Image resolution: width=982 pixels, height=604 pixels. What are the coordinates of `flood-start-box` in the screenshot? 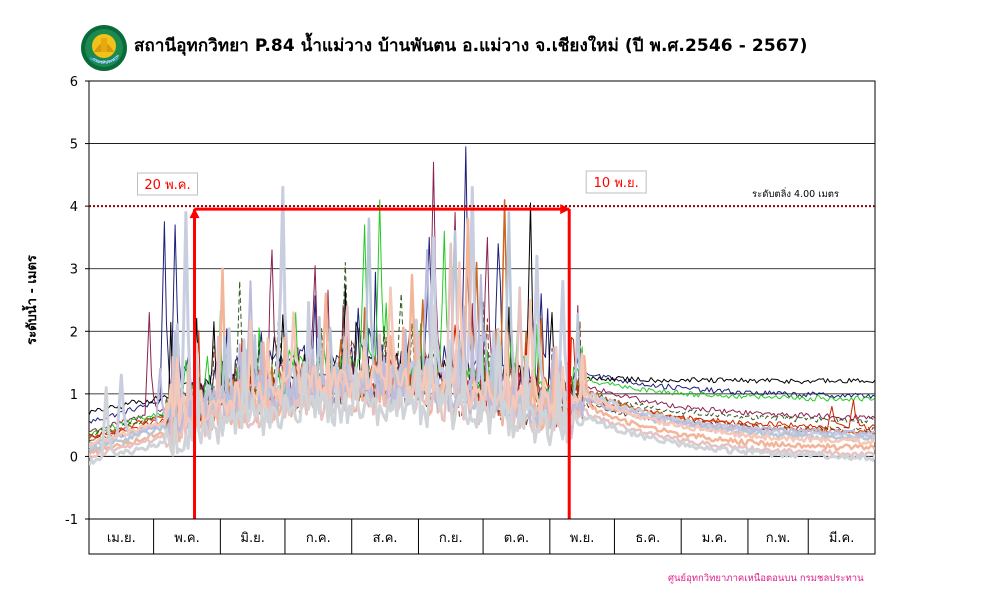 It's located at (168, 184).